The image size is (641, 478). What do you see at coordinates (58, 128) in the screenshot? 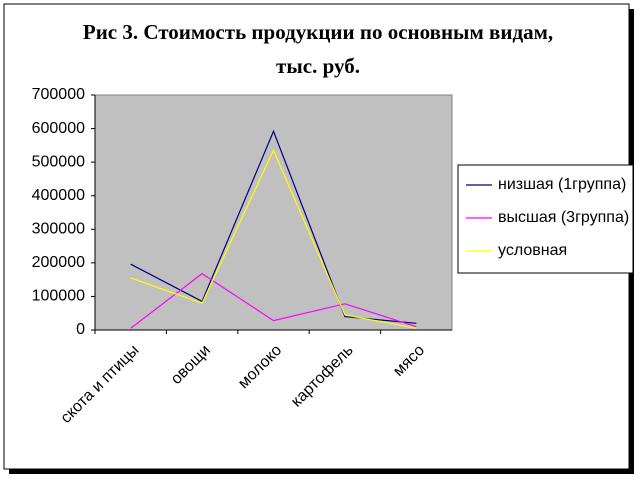
I see `y-tick-label: 600000` at bounding box center [58, 128].